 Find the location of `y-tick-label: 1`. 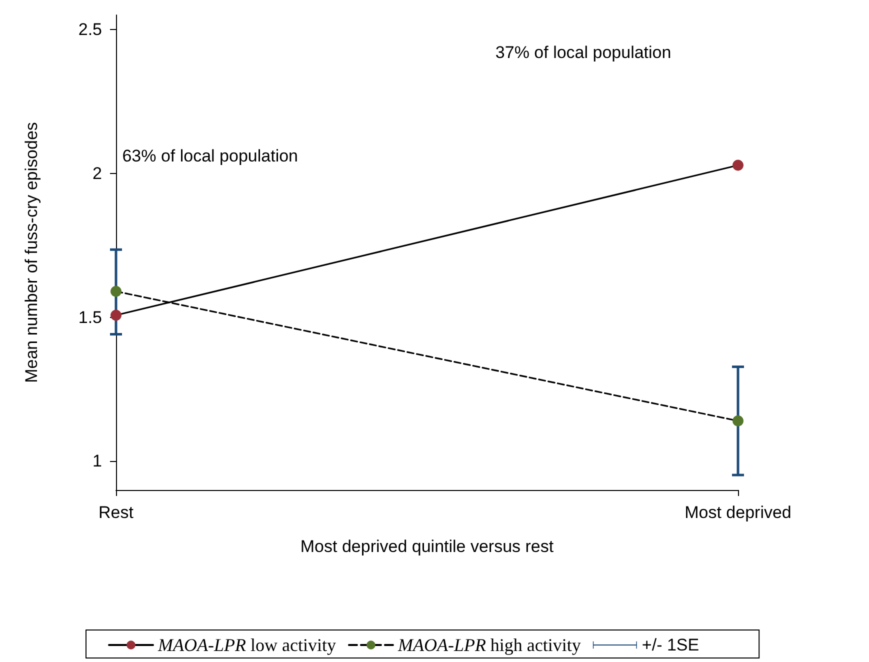

y-tick-label: 1 is located at coordinates (97, 461).